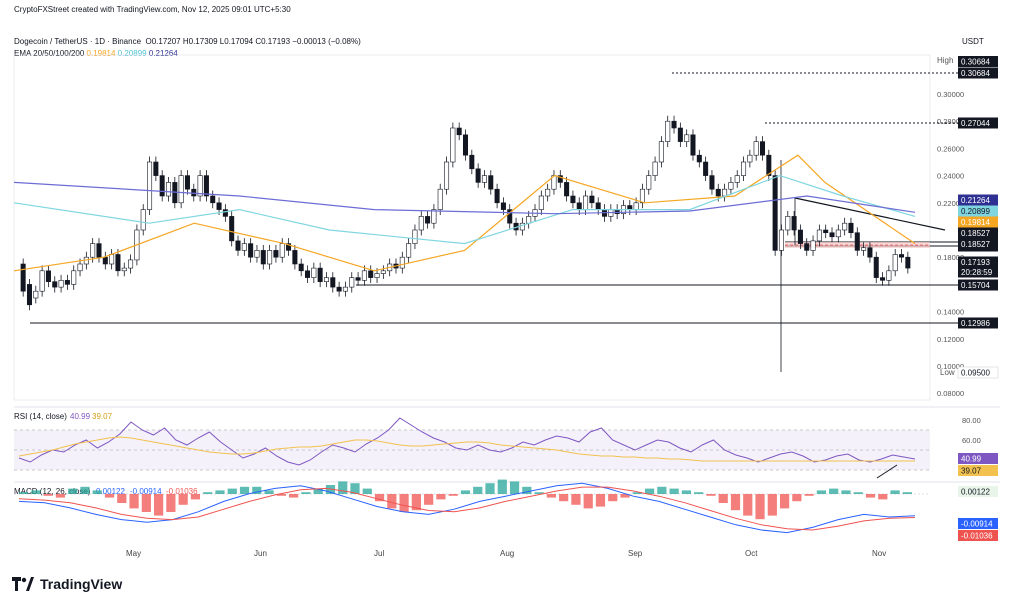 This screenshot has height=606, width=1024. What do you see at coordinates (950, 121) in the screenshot?
I see `price-axis-tick: 0.28000` at bounding box center [950, 121].